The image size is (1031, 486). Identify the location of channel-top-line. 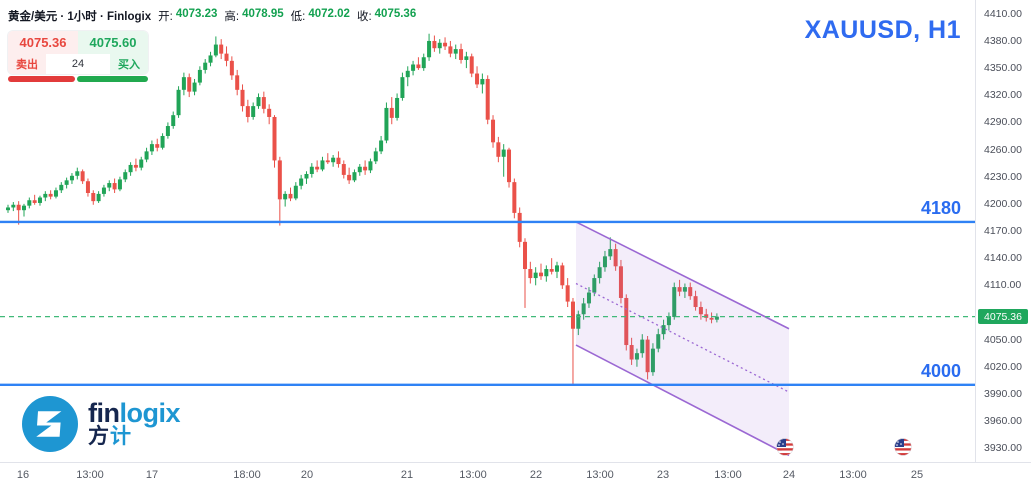
(682, 275).